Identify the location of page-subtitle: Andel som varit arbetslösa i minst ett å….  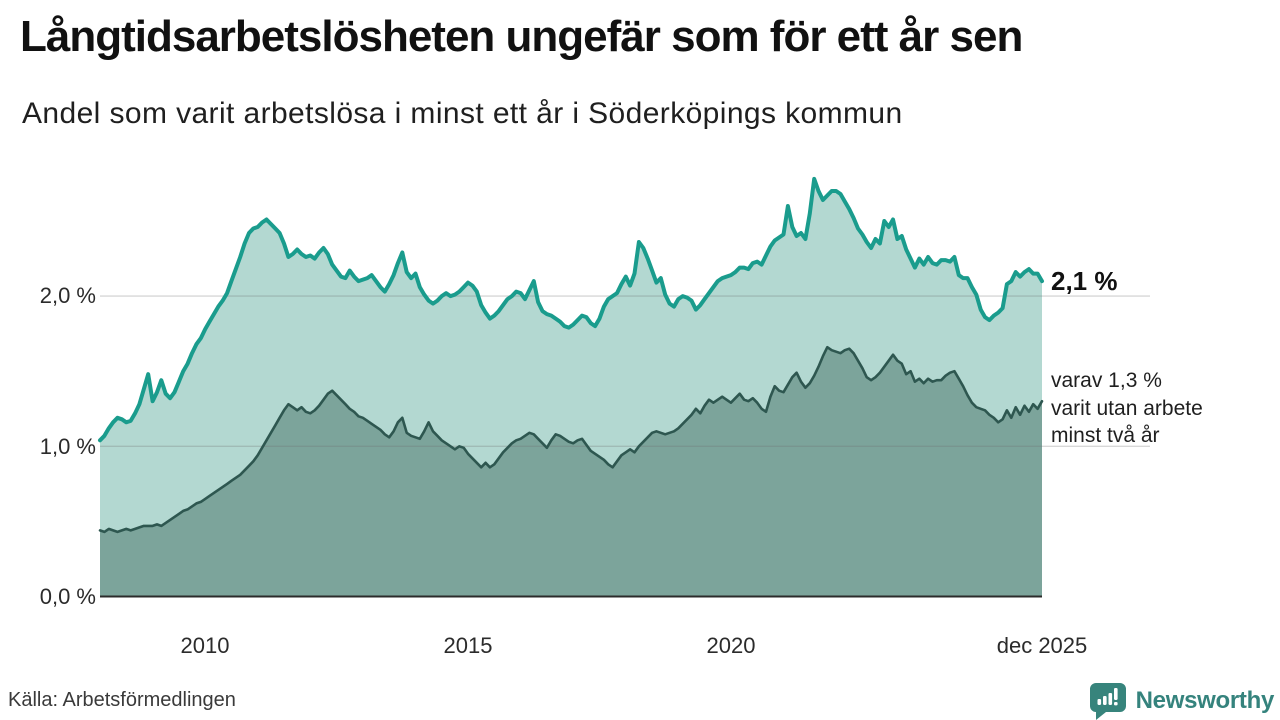
(462, 113).